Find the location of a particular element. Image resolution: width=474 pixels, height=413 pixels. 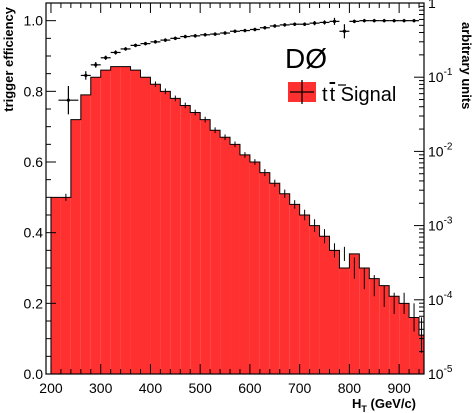

y-left-tick-label: 0.6 is located at coordinates (34, 162).